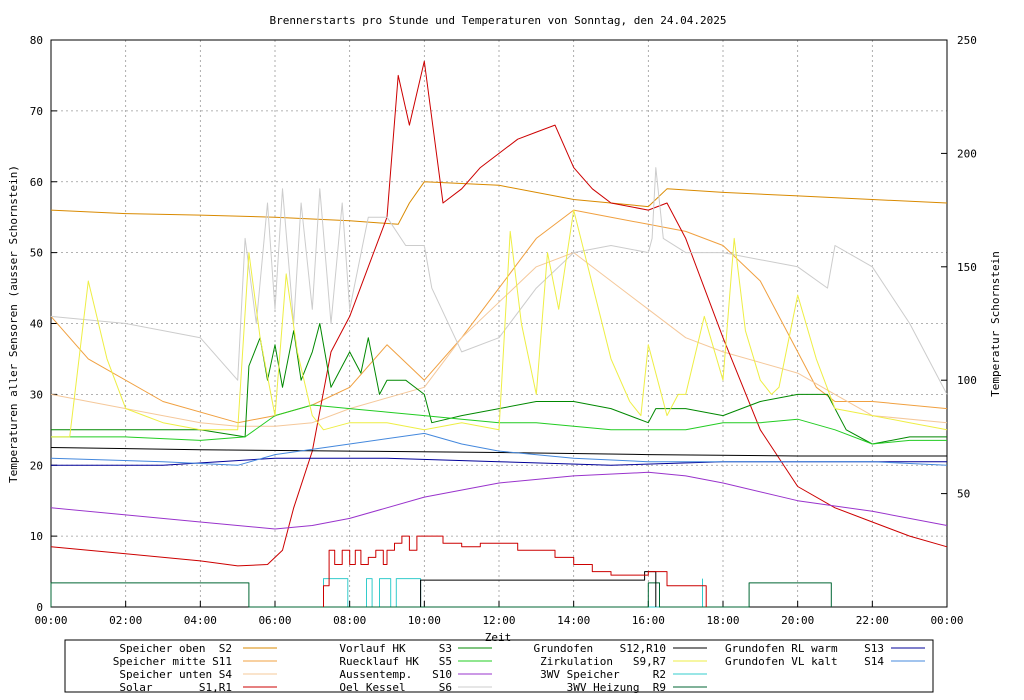  Describe the element at coordinates (600, 648) in the screenshot. I see `legend-item-label: Grundofen S12,R10` at that location.